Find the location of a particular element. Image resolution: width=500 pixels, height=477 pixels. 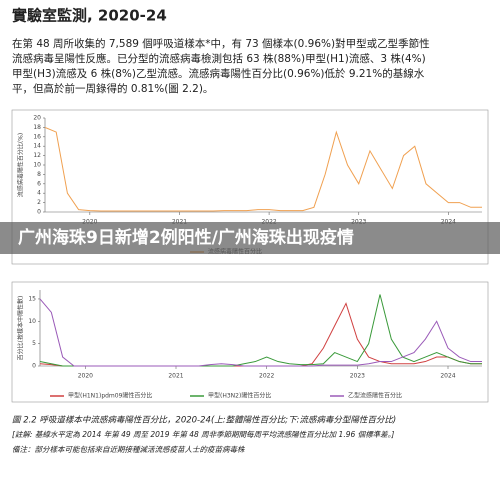

legend-label: 乙型流感陽性百分比 is located at coordinates (375, 396).